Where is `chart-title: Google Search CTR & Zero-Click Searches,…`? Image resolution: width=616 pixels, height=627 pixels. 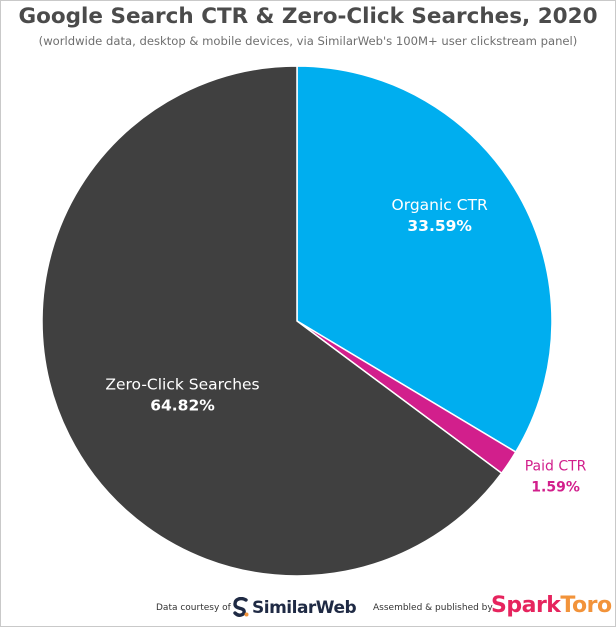 chart-title: Google Search CTR & Zero-Click Searches,… is located at coordinates (308, 16).